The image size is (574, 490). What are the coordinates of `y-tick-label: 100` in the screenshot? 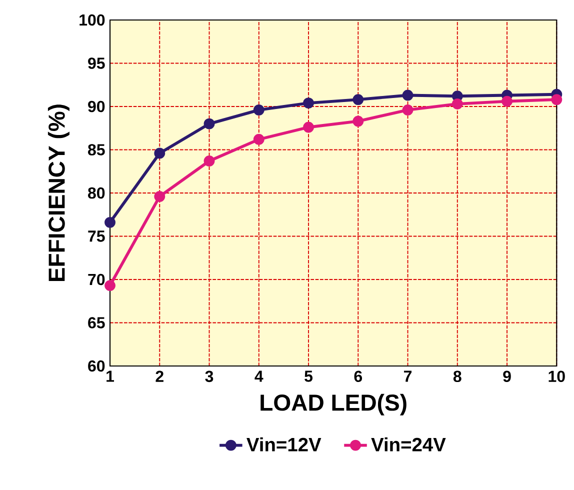 It's located at (92, 20).